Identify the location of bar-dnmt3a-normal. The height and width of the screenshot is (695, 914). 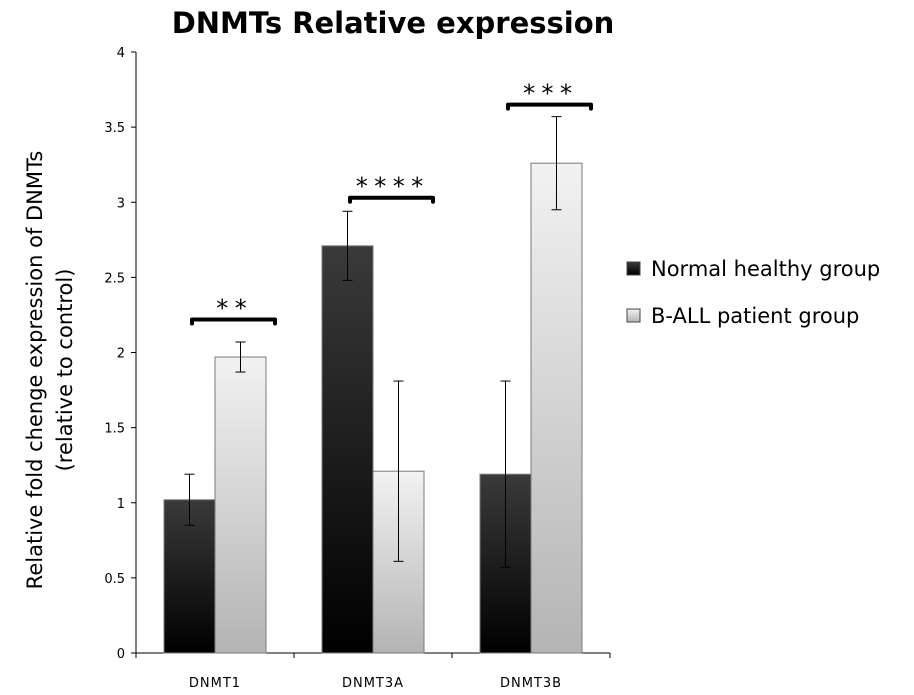
(347, 449).